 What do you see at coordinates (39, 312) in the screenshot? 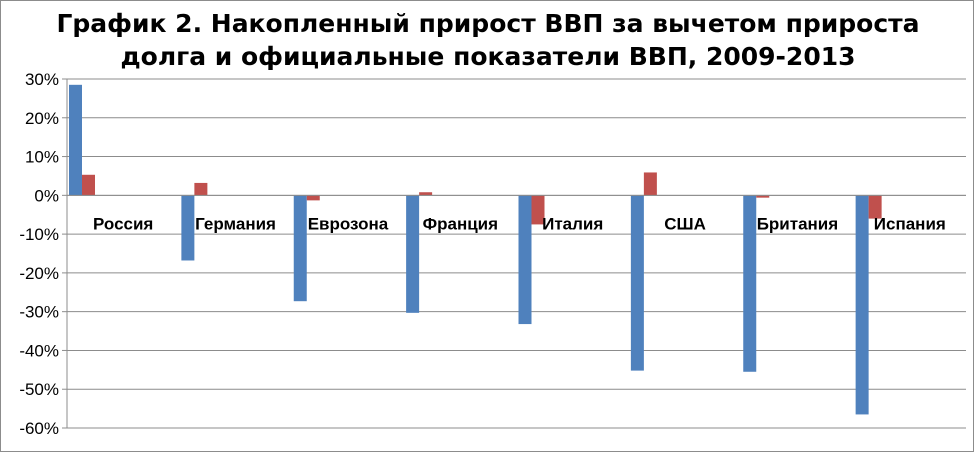
I see `y-tick-label: -30%` at bounding box center [39, 312].